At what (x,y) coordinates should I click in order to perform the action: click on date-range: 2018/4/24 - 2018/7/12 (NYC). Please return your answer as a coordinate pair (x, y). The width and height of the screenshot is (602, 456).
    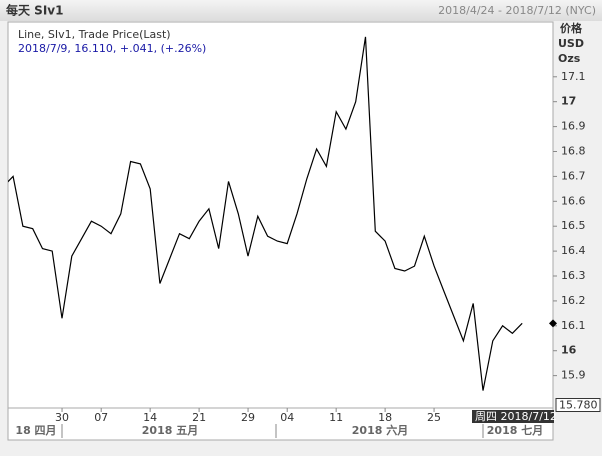
    Looking at the image, I should click on (517, 10).